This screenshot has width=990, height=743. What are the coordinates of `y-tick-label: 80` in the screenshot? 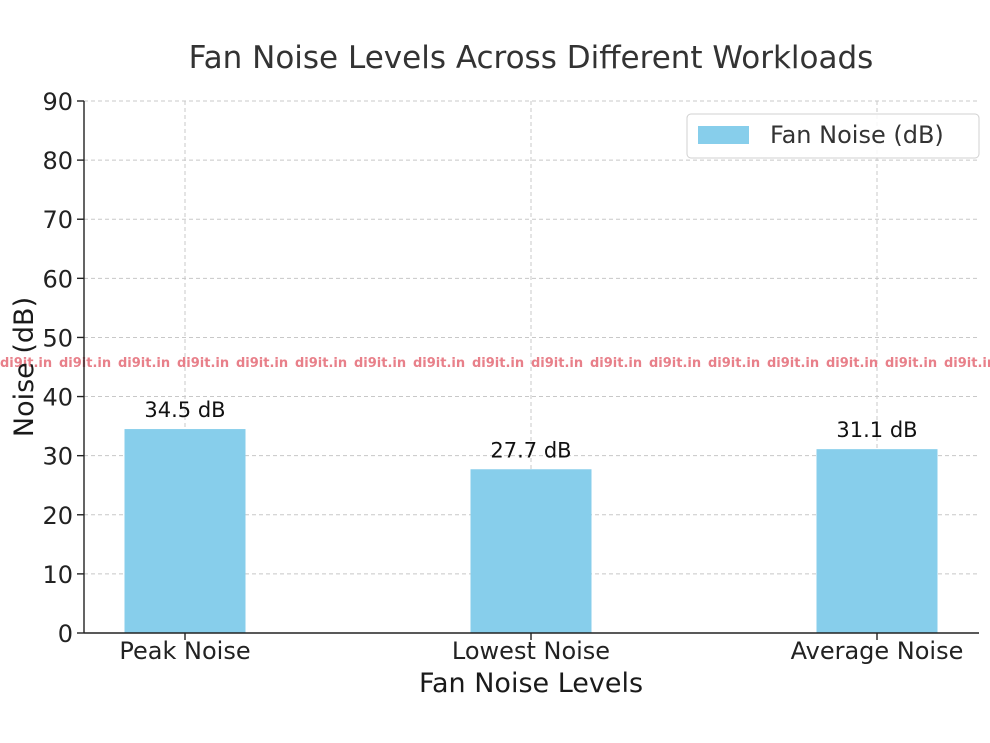 It's located at (57, 161).